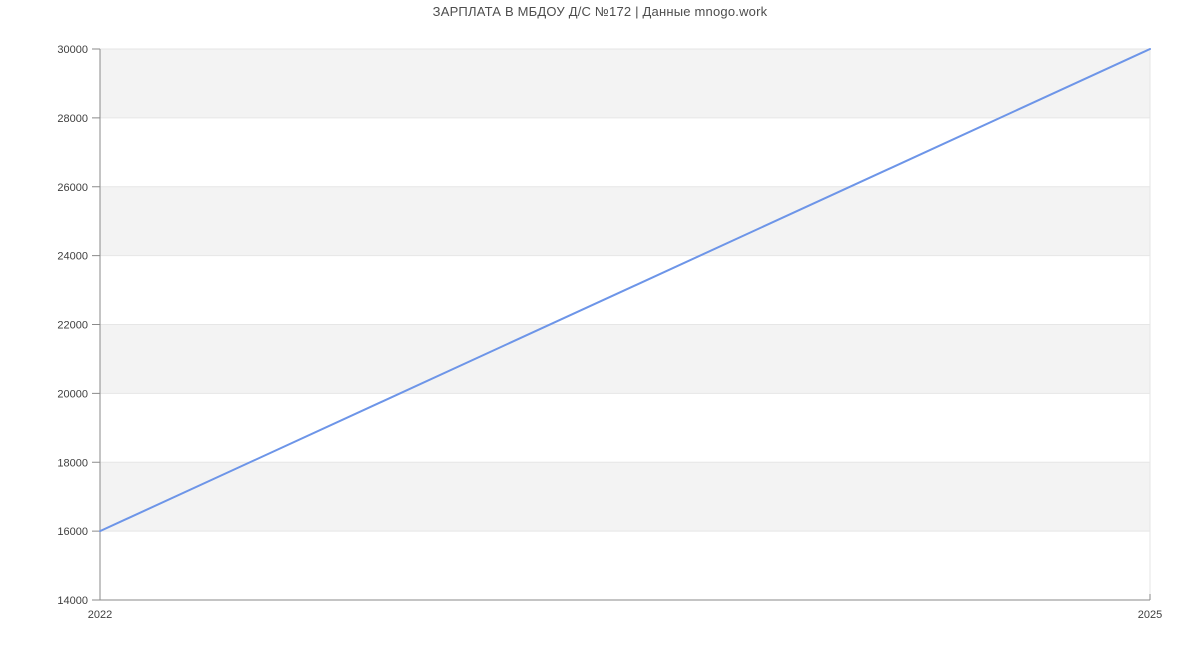  I want to click on y-tick-label: 24000, so click(72, 257).